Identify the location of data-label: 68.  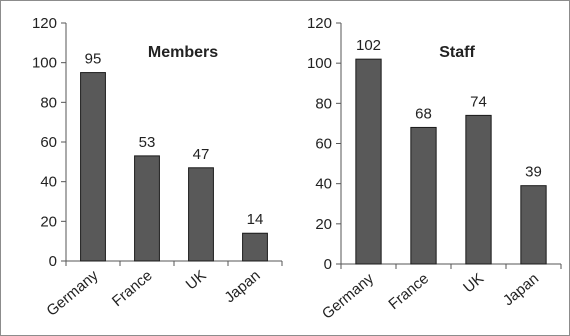
(423, 113).